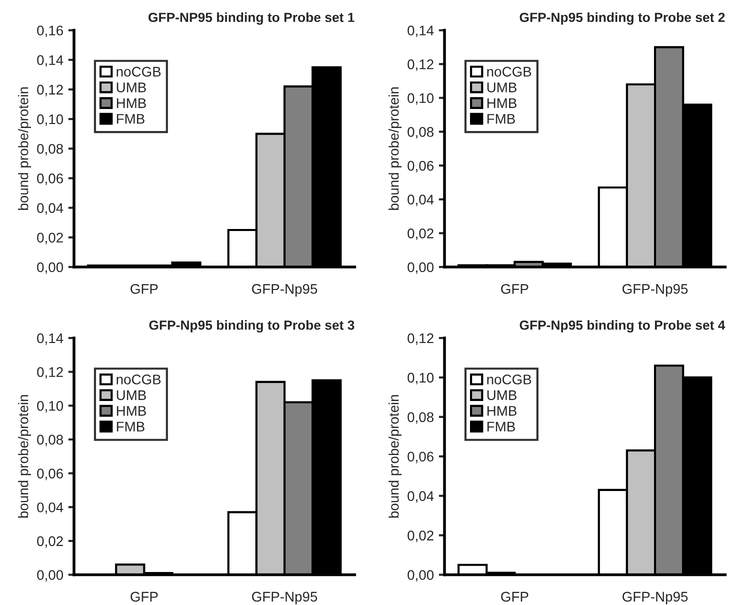 The width and height of the screenshot is (740, 605). Describe the element at coordinates (50, 32) in the screenshot. I see `y-tick-label: 0,16` at that location.